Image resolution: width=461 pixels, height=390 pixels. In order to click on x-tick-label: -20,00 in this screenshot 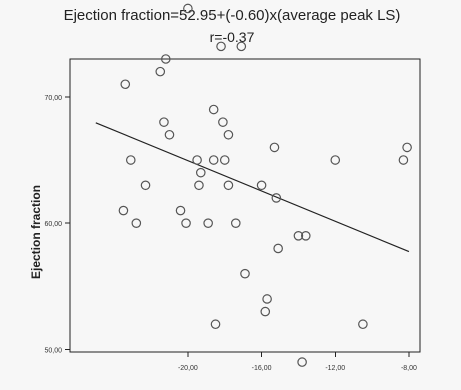, I will do `click(188, 368)`.